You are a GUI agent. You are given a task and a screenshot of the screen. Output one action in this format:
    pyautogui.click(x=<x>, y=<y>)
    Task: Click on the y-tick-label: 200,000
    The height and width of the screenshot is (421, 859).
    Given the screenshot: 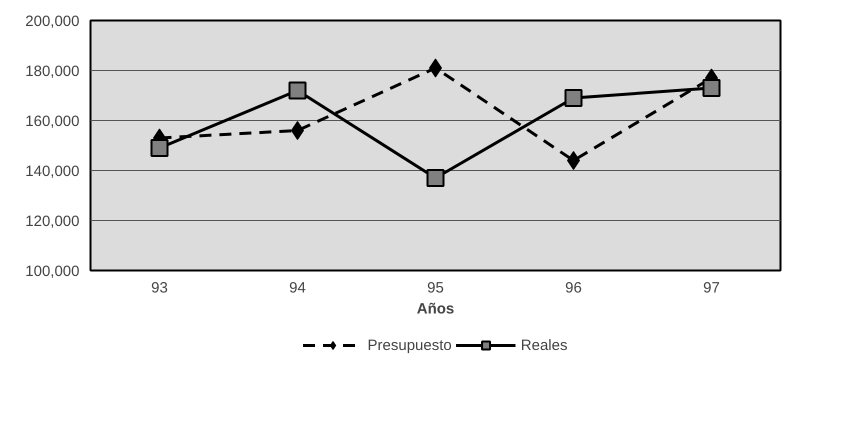 What is the action you would take?
    pyautogui.click(x=52, y=21)
    